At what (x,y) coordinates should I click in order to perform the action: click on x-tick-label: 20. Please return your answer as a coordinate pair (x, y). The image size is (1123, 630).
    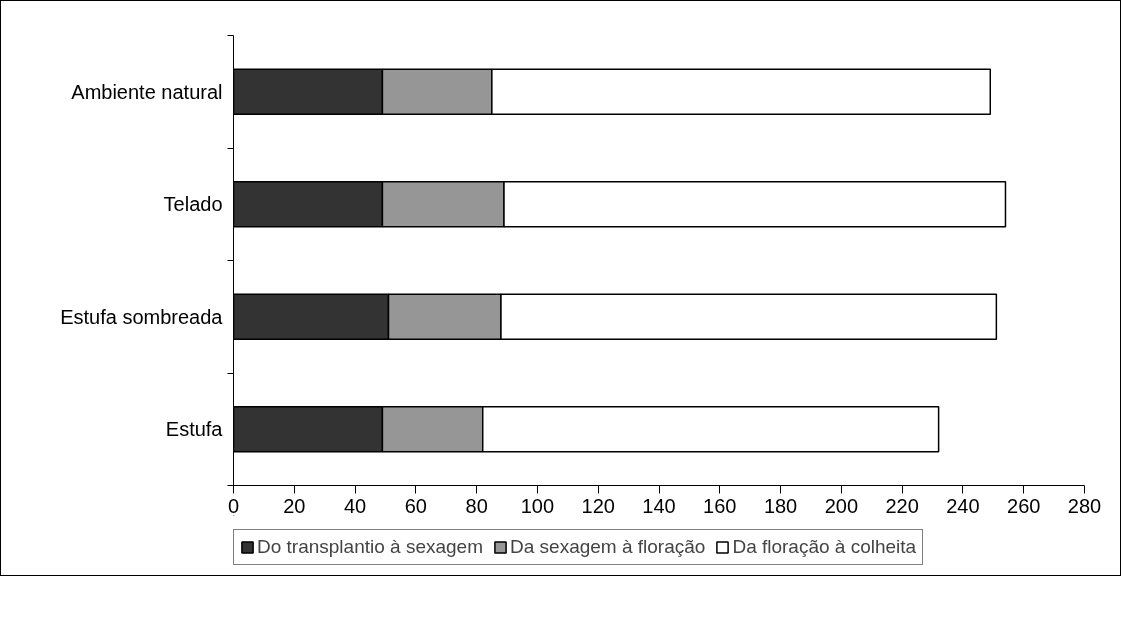
    Looking at the image, I should click on (294, 505).